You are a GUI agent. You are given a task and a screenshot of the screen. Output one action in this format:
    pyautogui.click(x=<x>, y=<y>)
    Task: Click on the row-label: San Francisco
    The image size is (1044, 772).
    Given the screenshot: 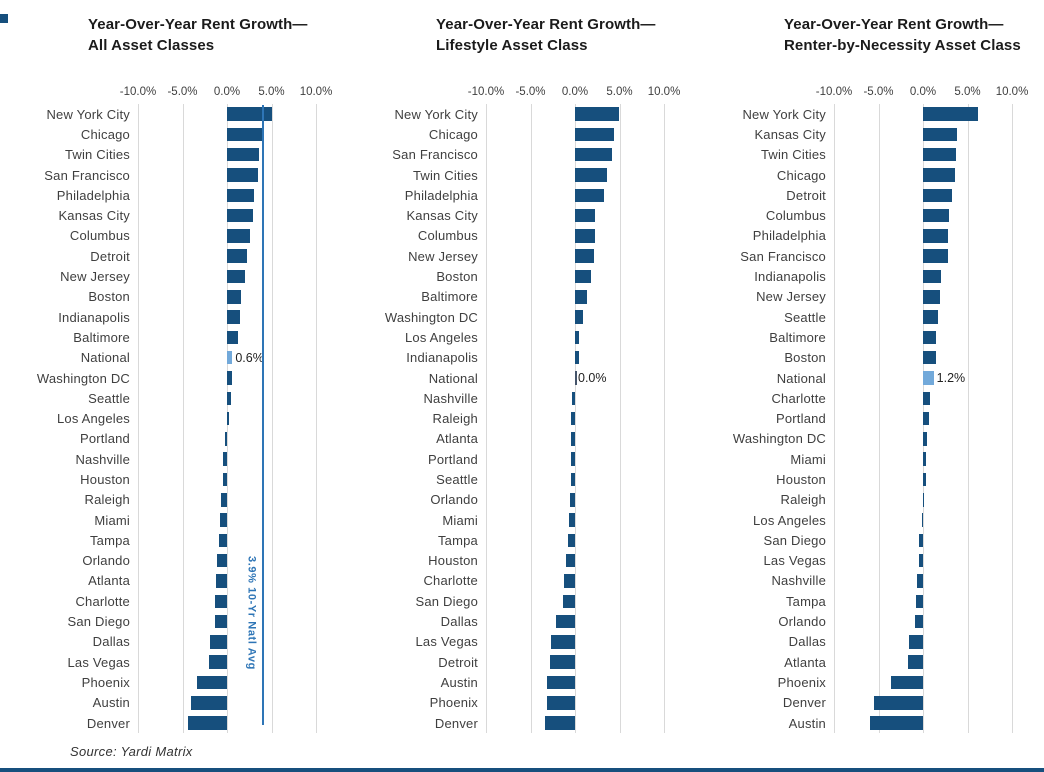 What is the action you would take?
    pyautogui.click(x=435, y=155)
    